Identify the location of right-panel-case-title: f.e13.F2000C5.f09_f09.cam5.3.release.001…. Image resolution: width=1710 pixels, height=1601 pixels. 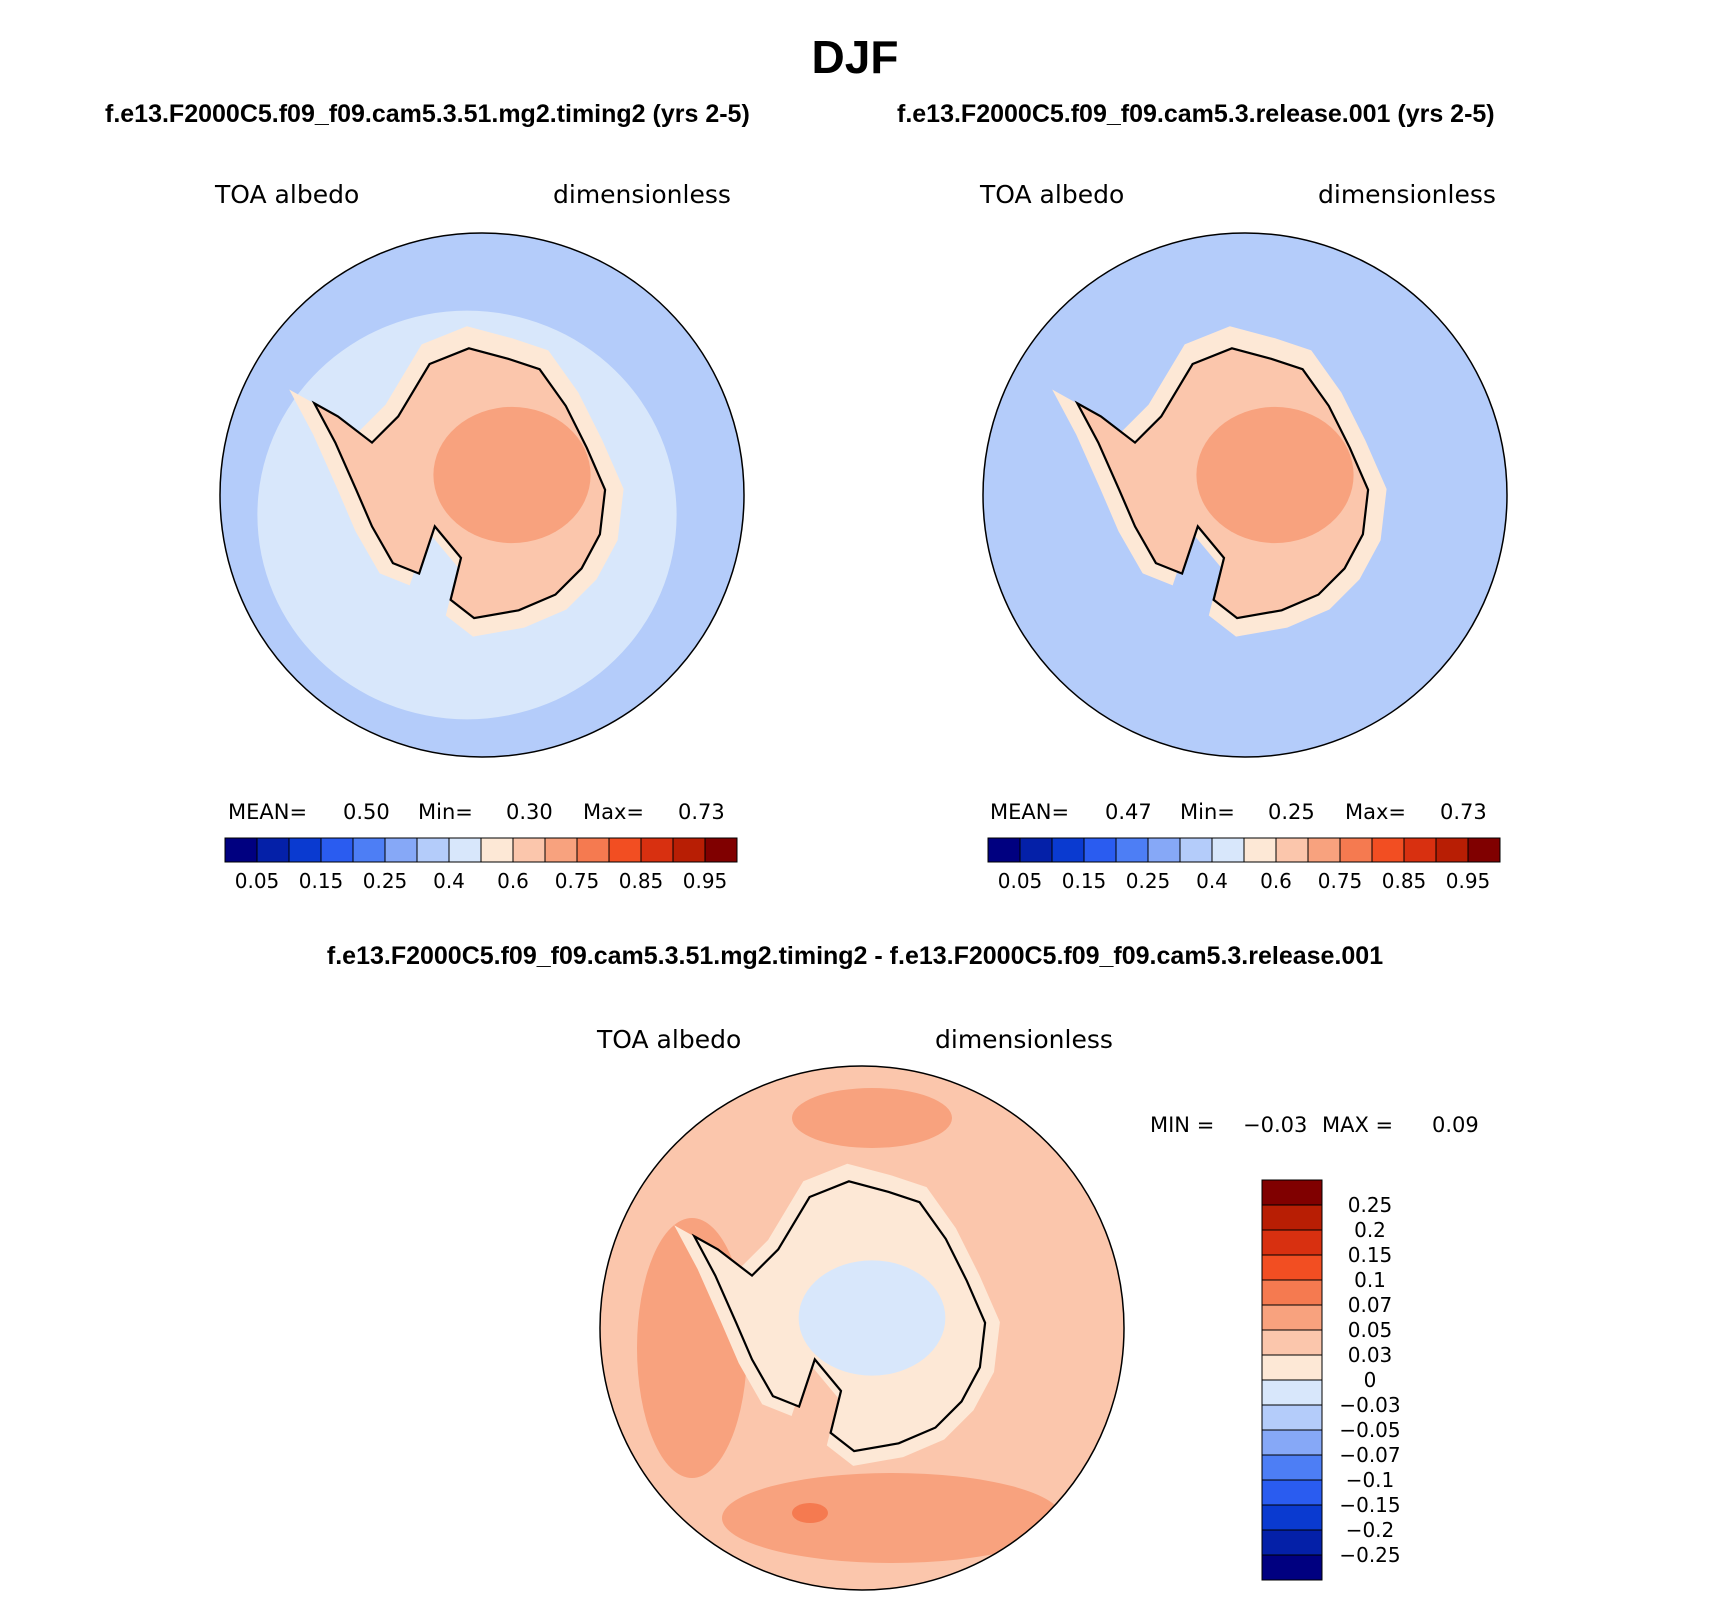
(1196, 114).